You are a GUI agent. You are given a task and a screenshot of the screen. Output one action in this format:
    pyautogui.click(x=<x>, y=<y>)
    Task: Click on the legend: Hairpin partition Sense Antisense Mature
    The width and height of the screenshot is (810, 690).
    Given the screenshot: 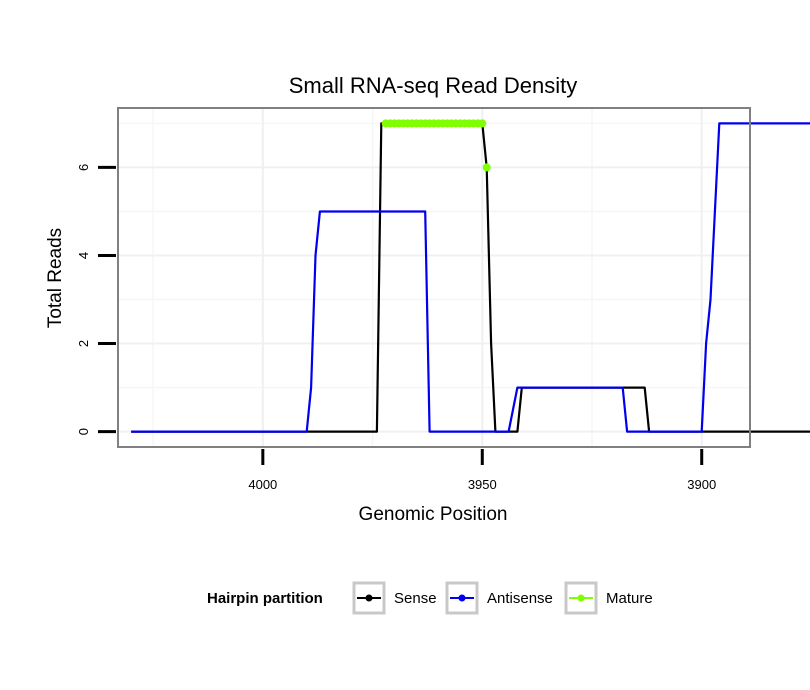 What is the action you would take?
    pyautogui.click(x=430, y=598)
    